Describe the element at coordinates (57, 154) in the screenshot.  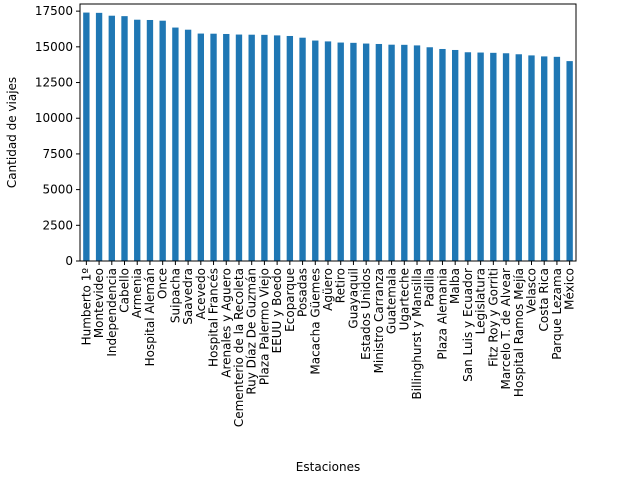
I see `y-tick-label: 7500` at that location.